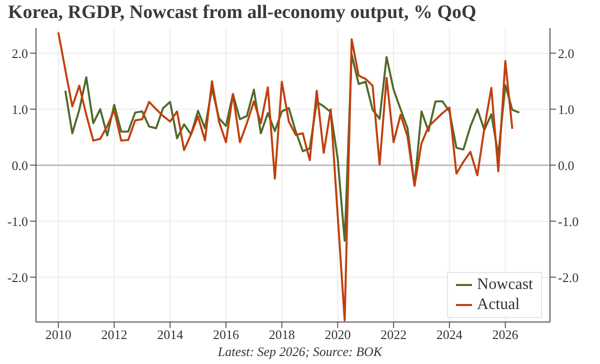 This screenshot has height=364, width=600. I want to click on legend-label: Actual, so click(498, 305).